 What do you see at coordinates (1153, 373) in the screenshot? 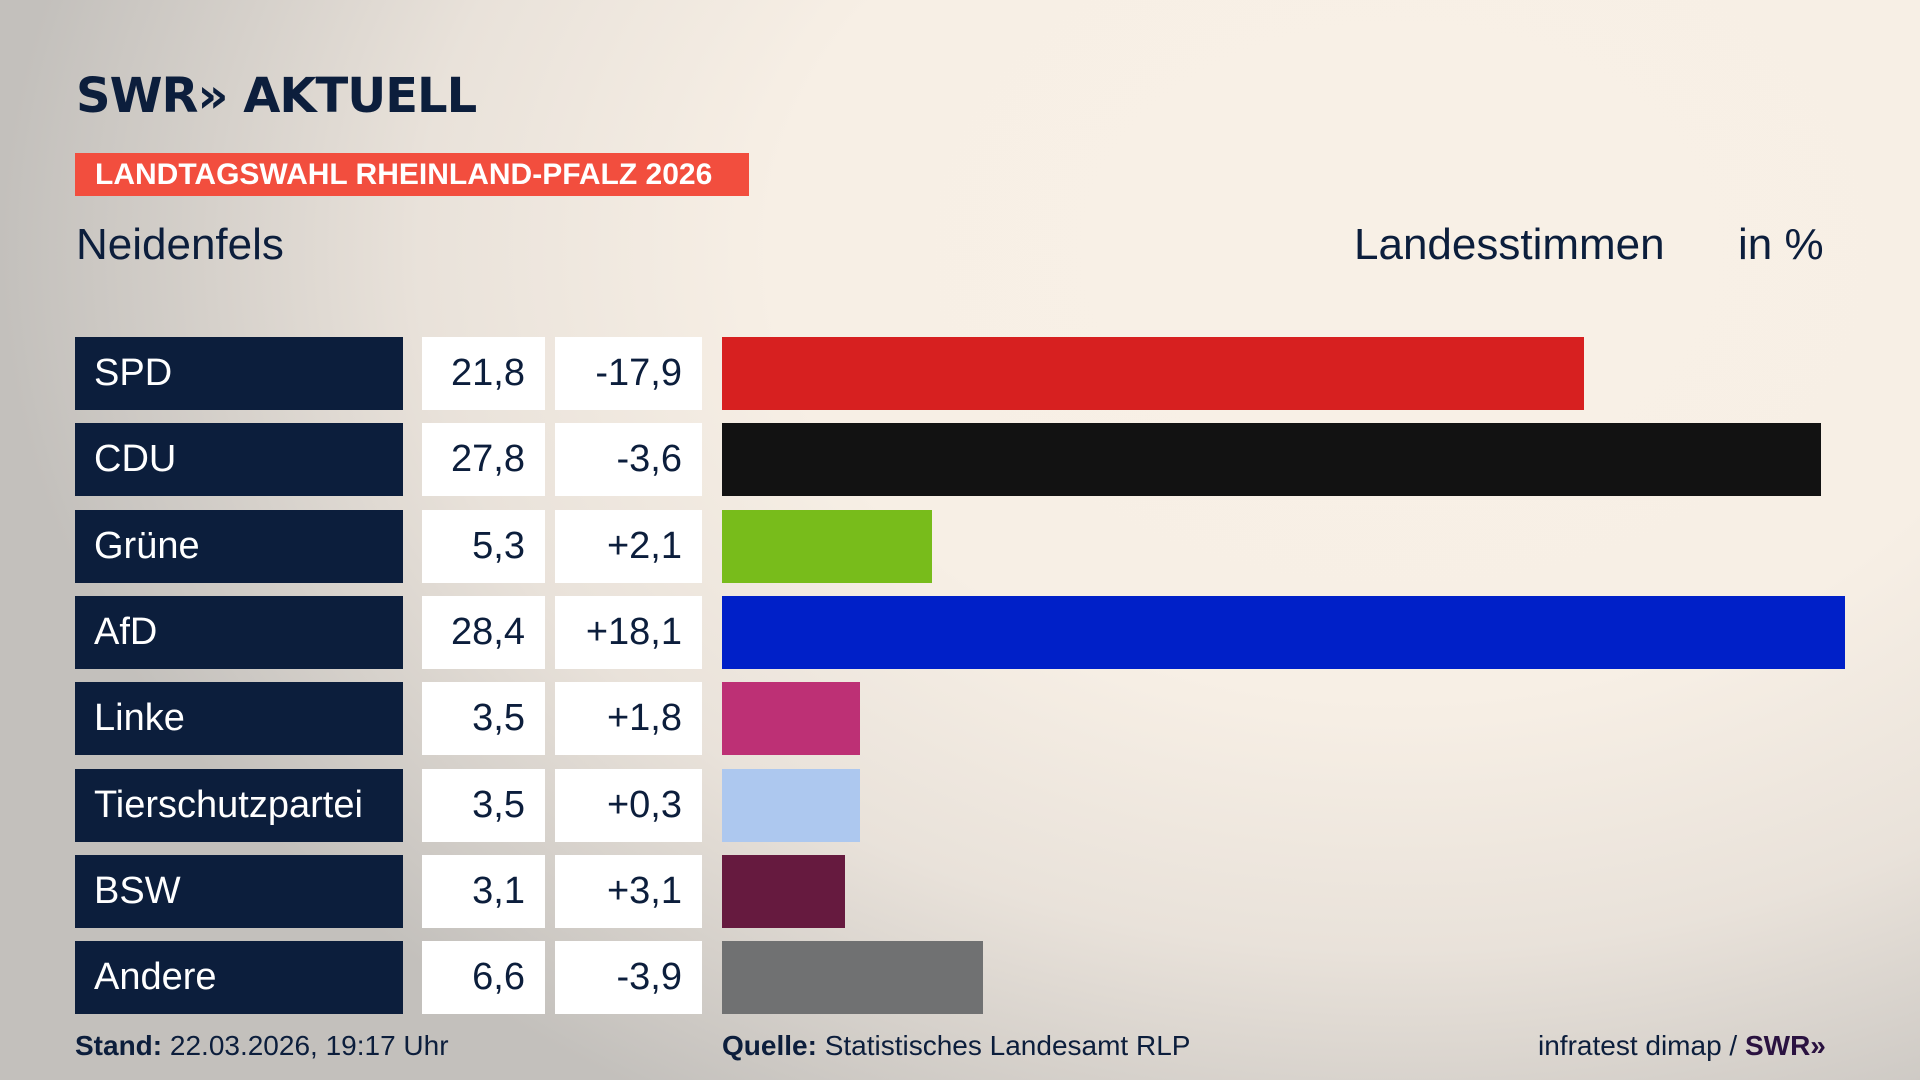
I see `bar-spd` at bounding box center [1153, 373].